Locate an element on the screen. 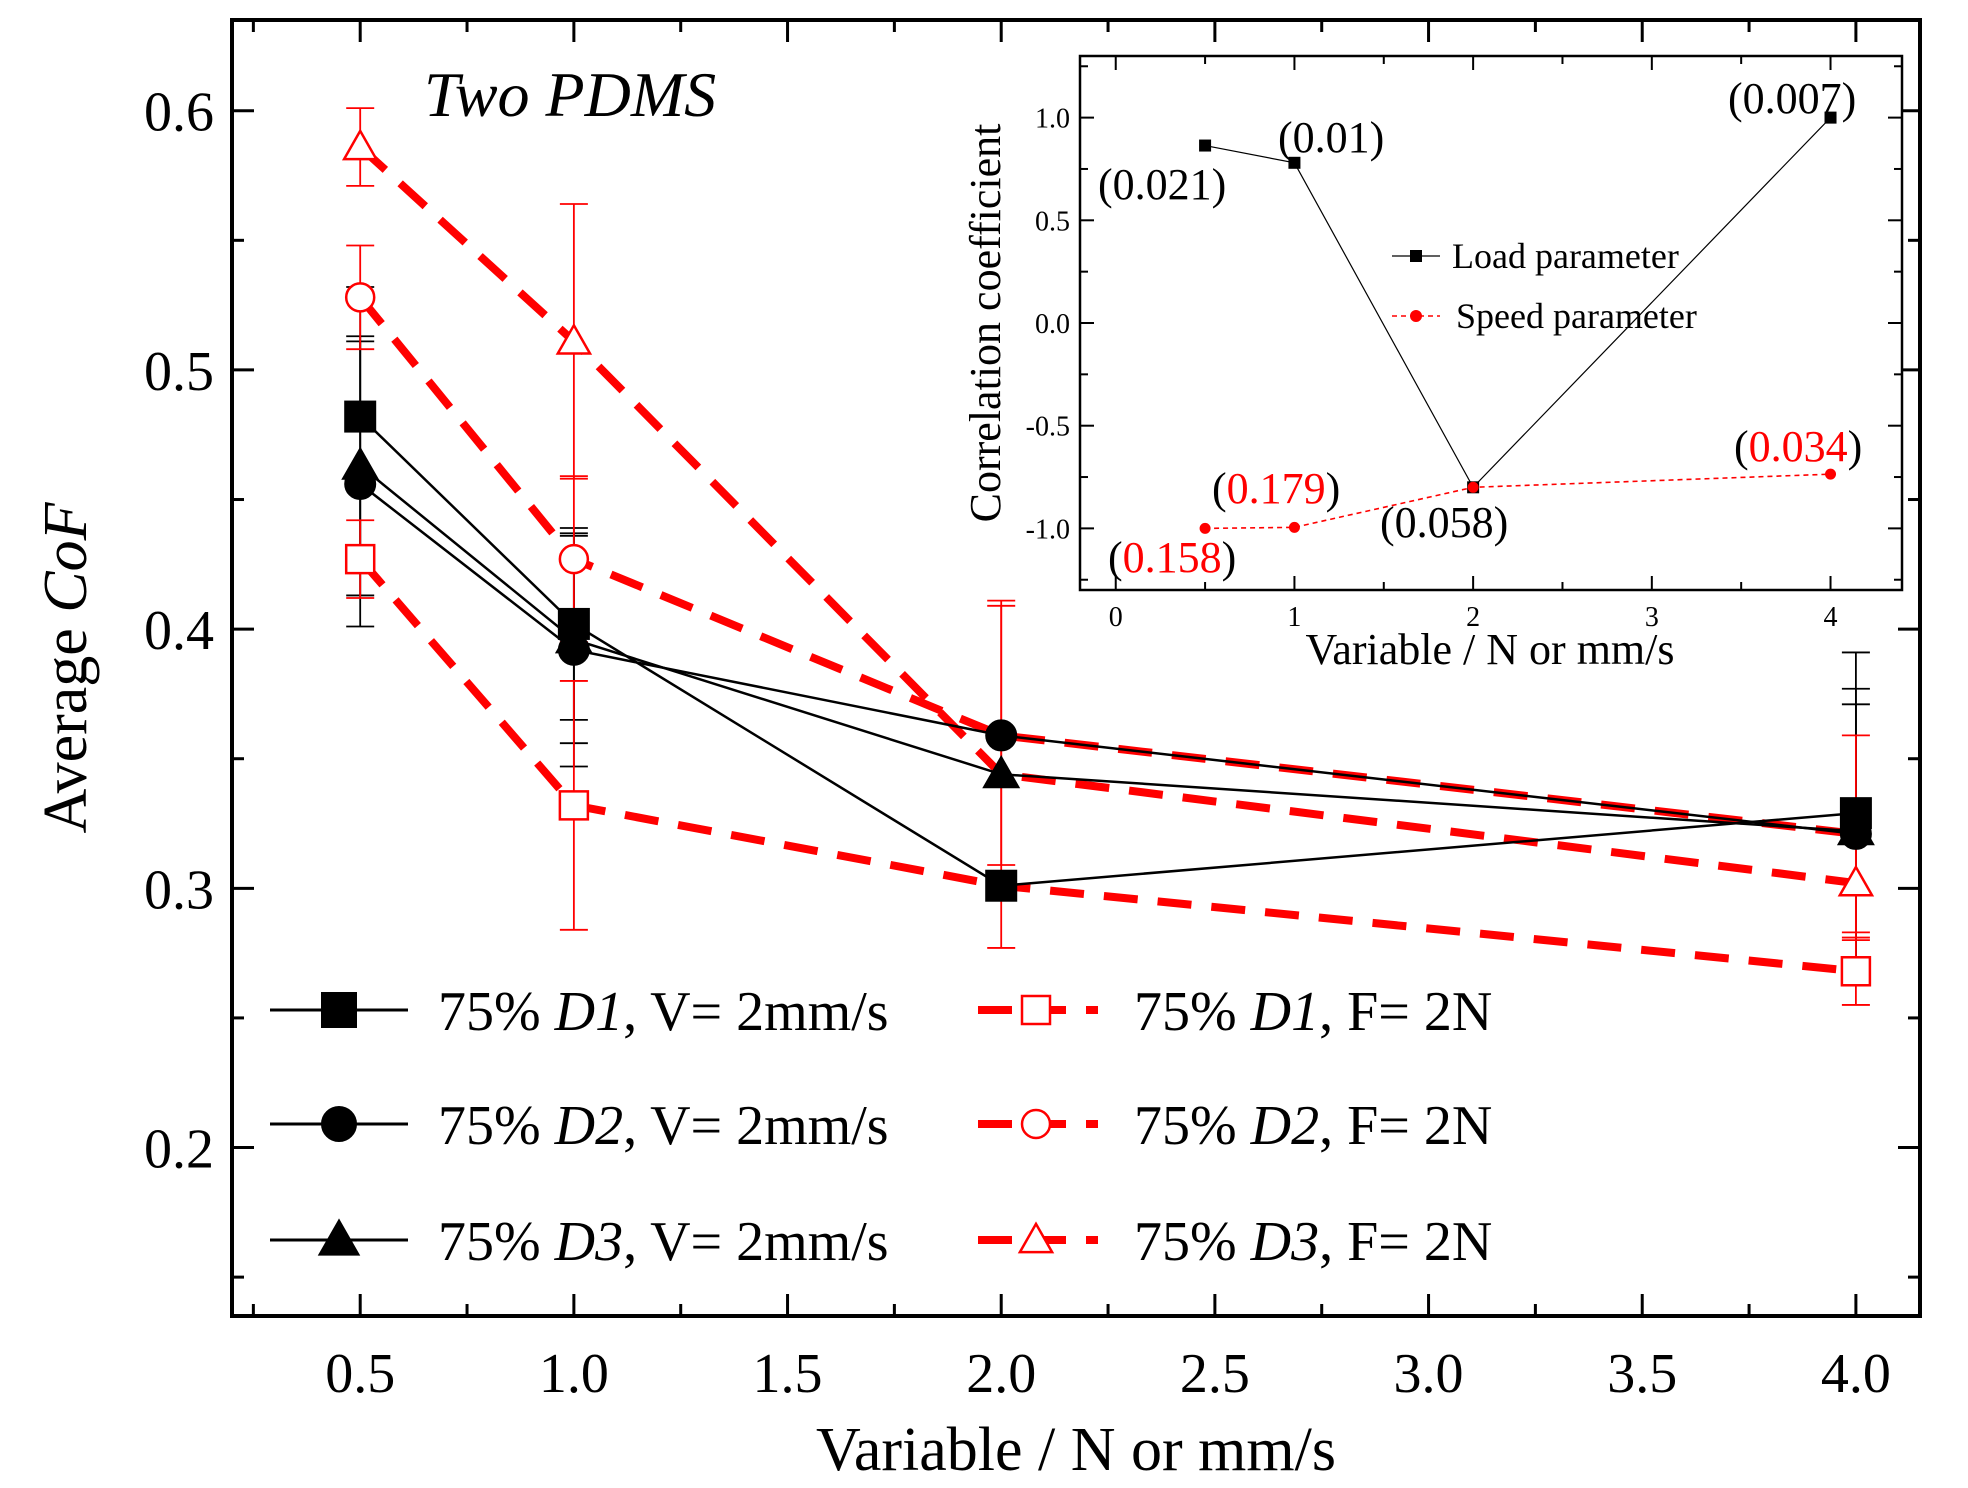  main-y-tick-label: 0.4 is located at coordinates (179, 631).